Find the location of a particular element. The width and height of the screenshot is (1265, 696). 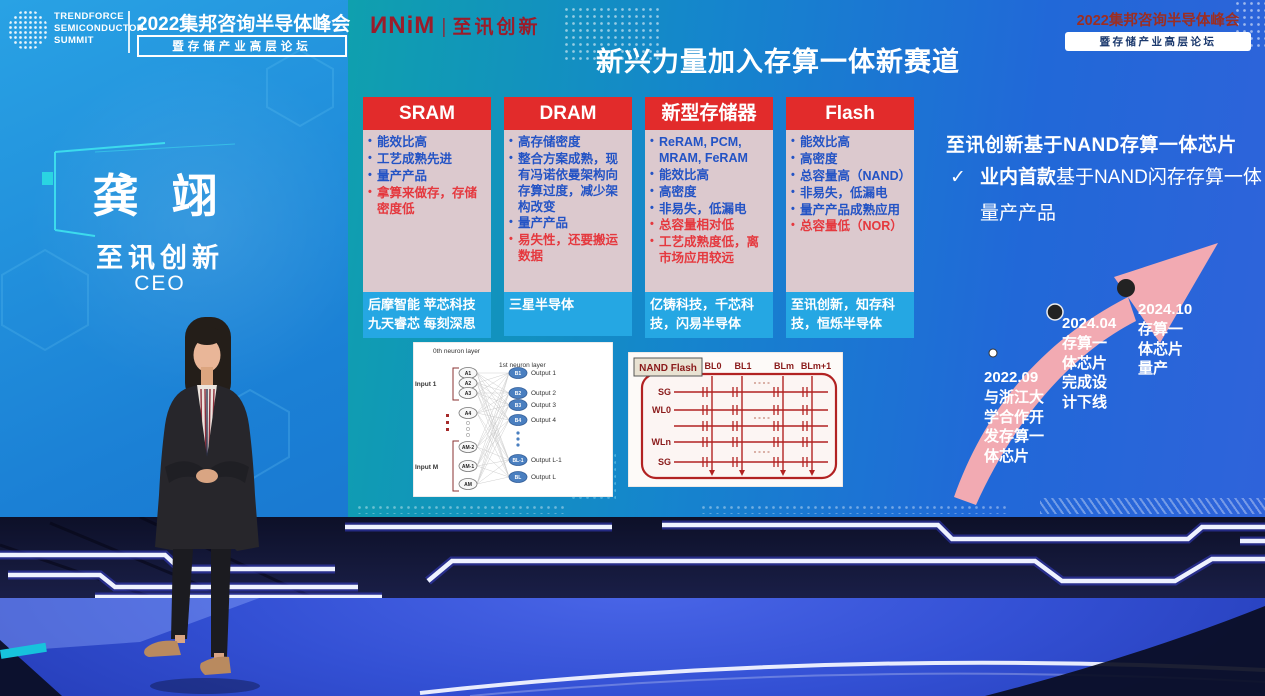

column-header: 新型存储器 is located at coordinates (709, 113).